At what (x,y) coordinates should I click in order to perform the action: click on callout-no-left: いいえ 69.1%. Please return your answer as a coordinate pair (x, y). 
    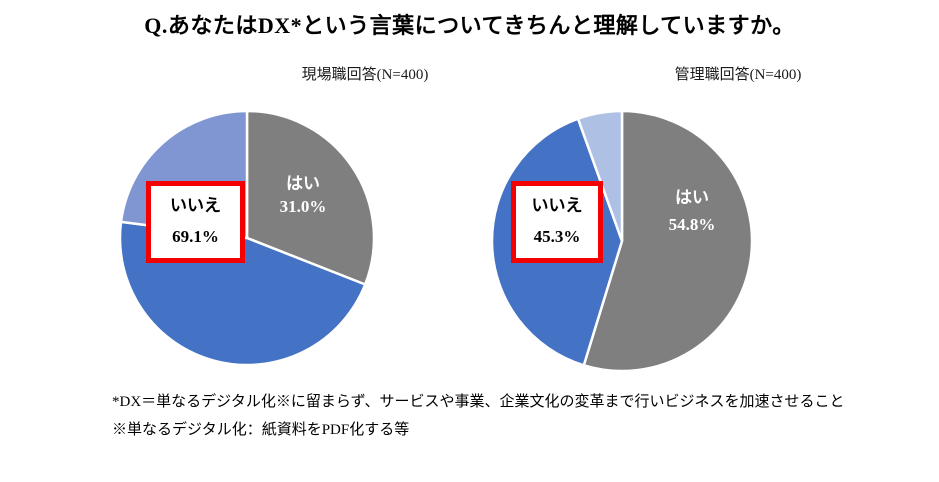
    Looking at the image, I should click on (195, 222).